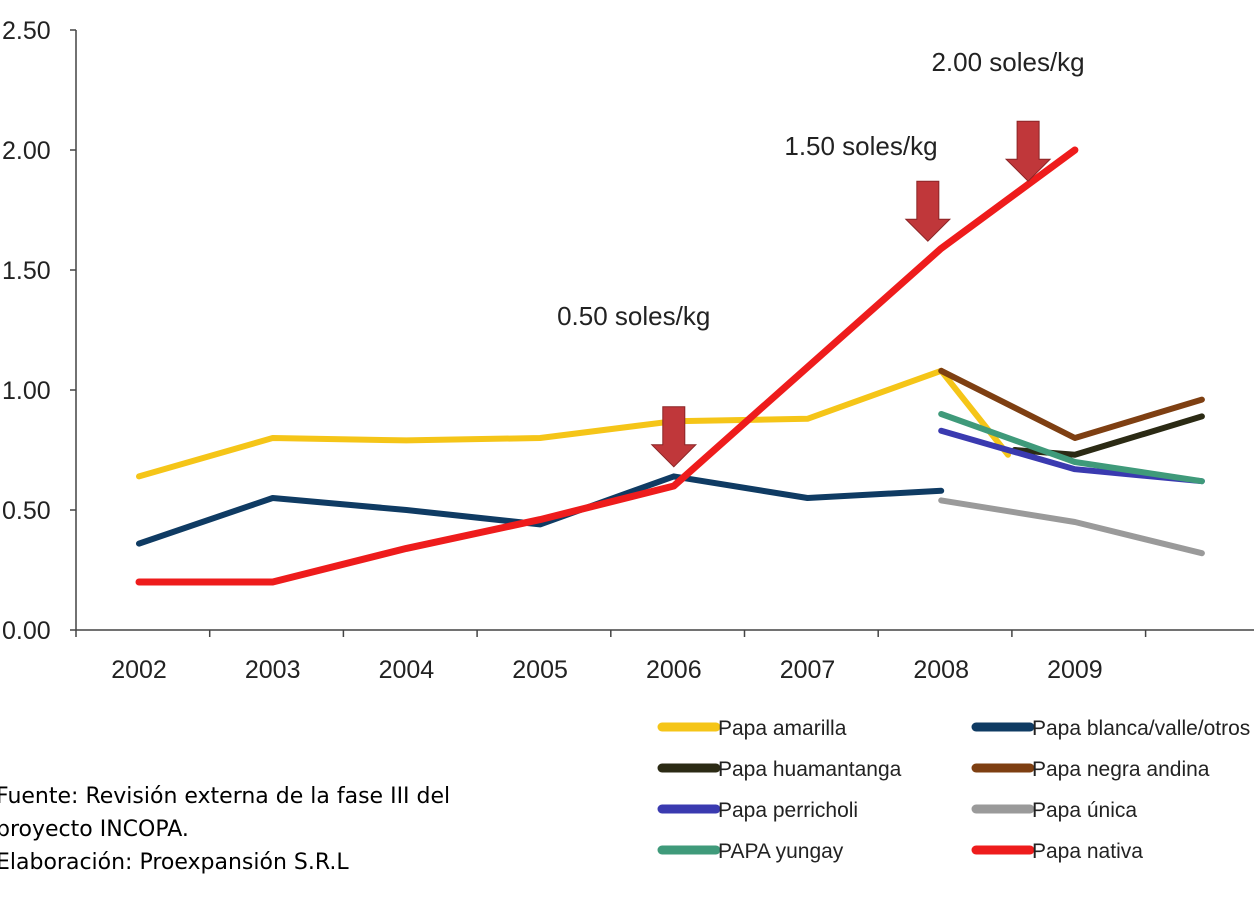 Image resolution: width=1254 pixels, height=909 pixels. I want to click on legend-label: Papa perricholi, so click(788, 810).